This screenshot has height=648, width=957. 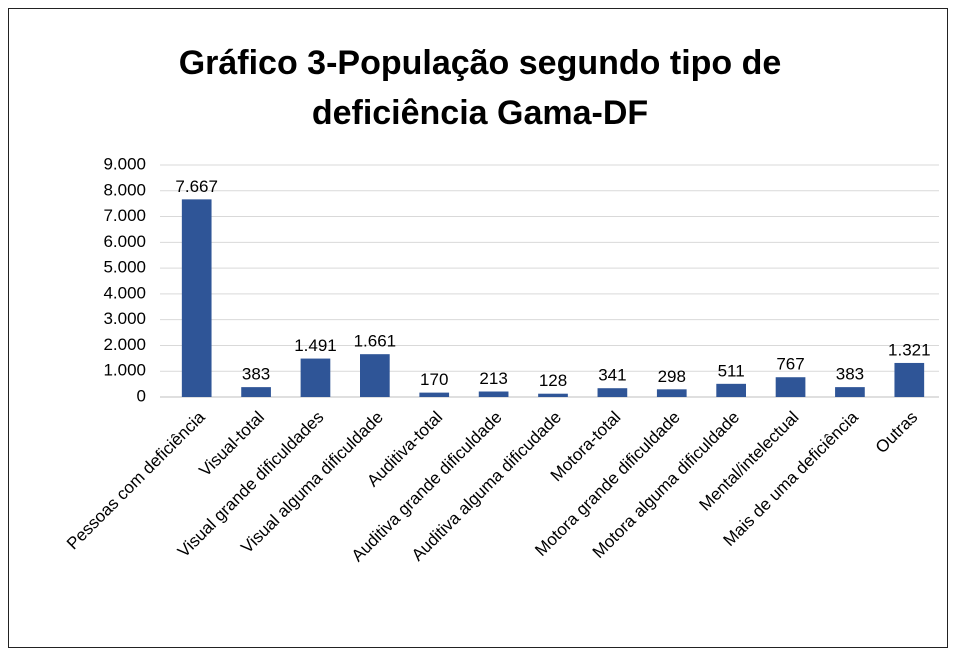 What do you see at coordinates (124, 292) in the screenshot?
I see `y-tick-label: 4.000` at bounding box center [124, 292].